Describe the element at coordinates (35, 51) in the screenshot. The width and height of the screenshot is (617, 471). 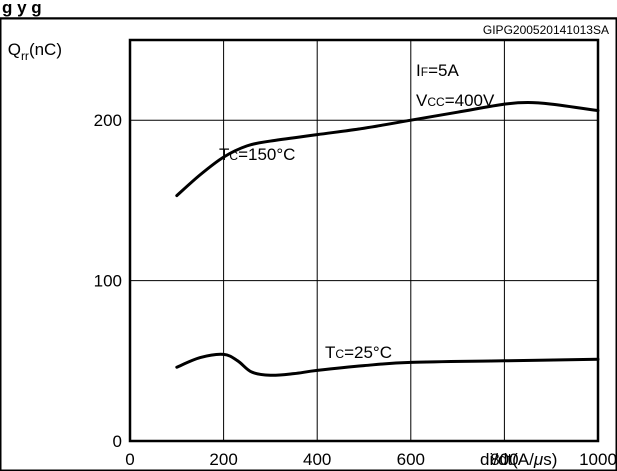
I see `y-axis-label: Qrr(nC)` at that location.